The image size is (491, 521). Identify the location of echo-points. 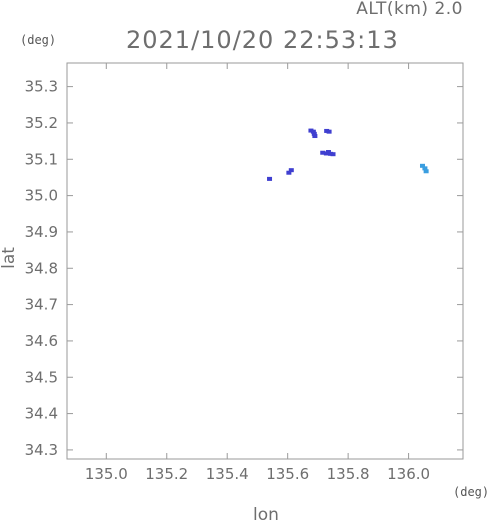
(348, 154).